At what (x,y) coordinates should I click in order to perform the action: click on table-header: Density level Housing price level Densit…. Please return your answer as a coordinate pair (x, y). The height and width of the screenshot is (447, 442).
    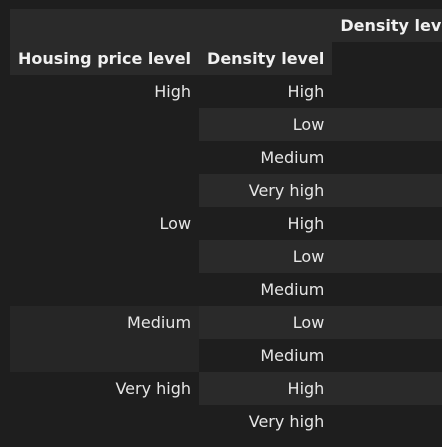
    Looking at the image, I should click on (226, 42).